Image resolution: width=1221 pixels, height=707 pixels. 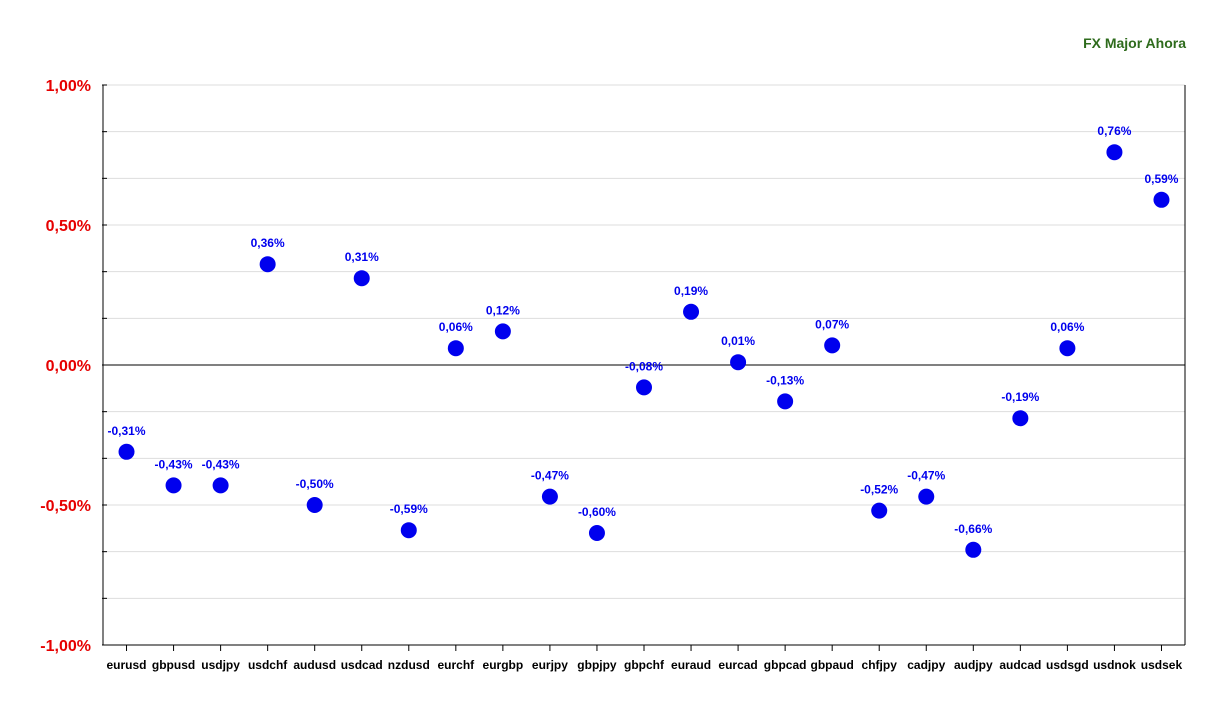 What do you see at coordinates (456, 665) in the screenshot?
I see `x-tick-label: eurchf` at bounding box center [456, 665].